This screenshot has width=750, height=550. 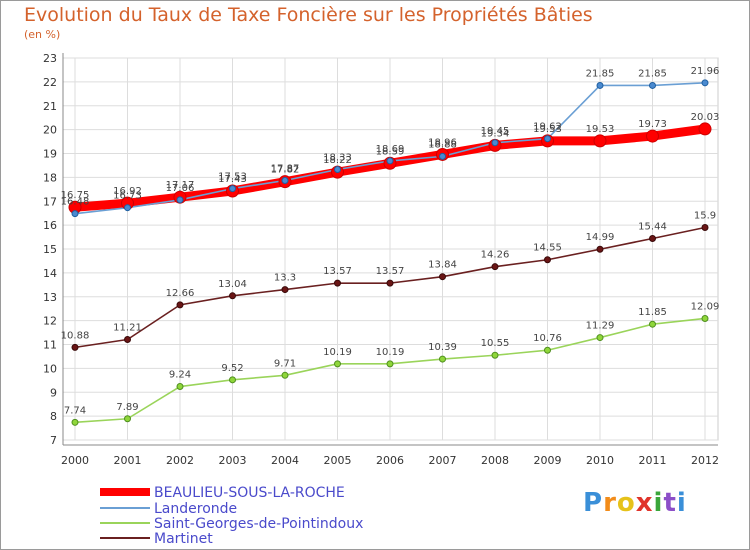 I want to click on data-label: 10.19, so click(x=390, y=352).